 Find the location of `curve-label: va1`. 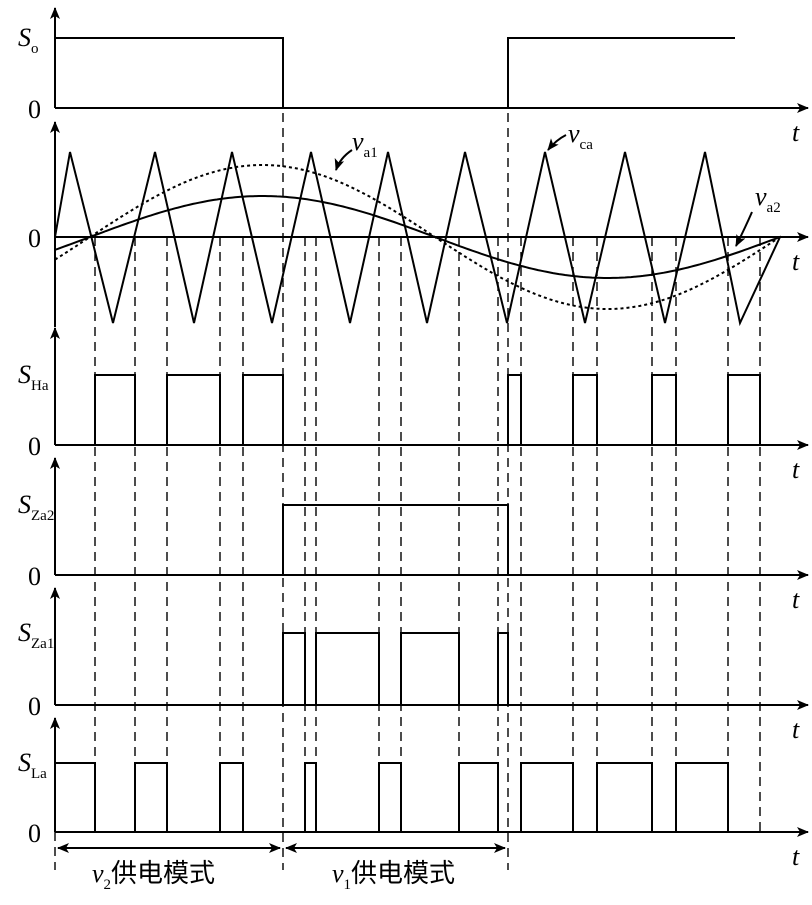

curve-label: va1 is located at coordinates (365, 144).